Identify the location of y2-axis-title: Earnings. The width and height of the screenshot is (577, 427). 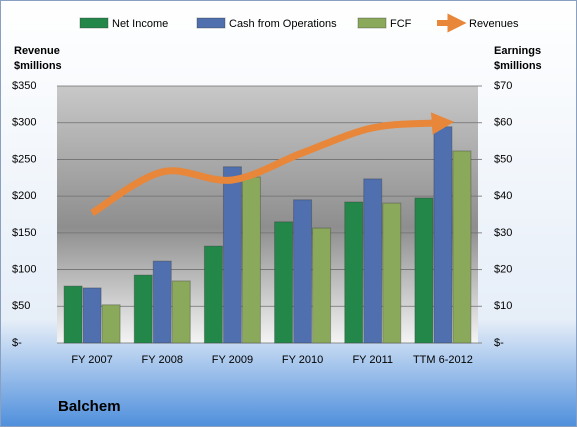
(517, 51).